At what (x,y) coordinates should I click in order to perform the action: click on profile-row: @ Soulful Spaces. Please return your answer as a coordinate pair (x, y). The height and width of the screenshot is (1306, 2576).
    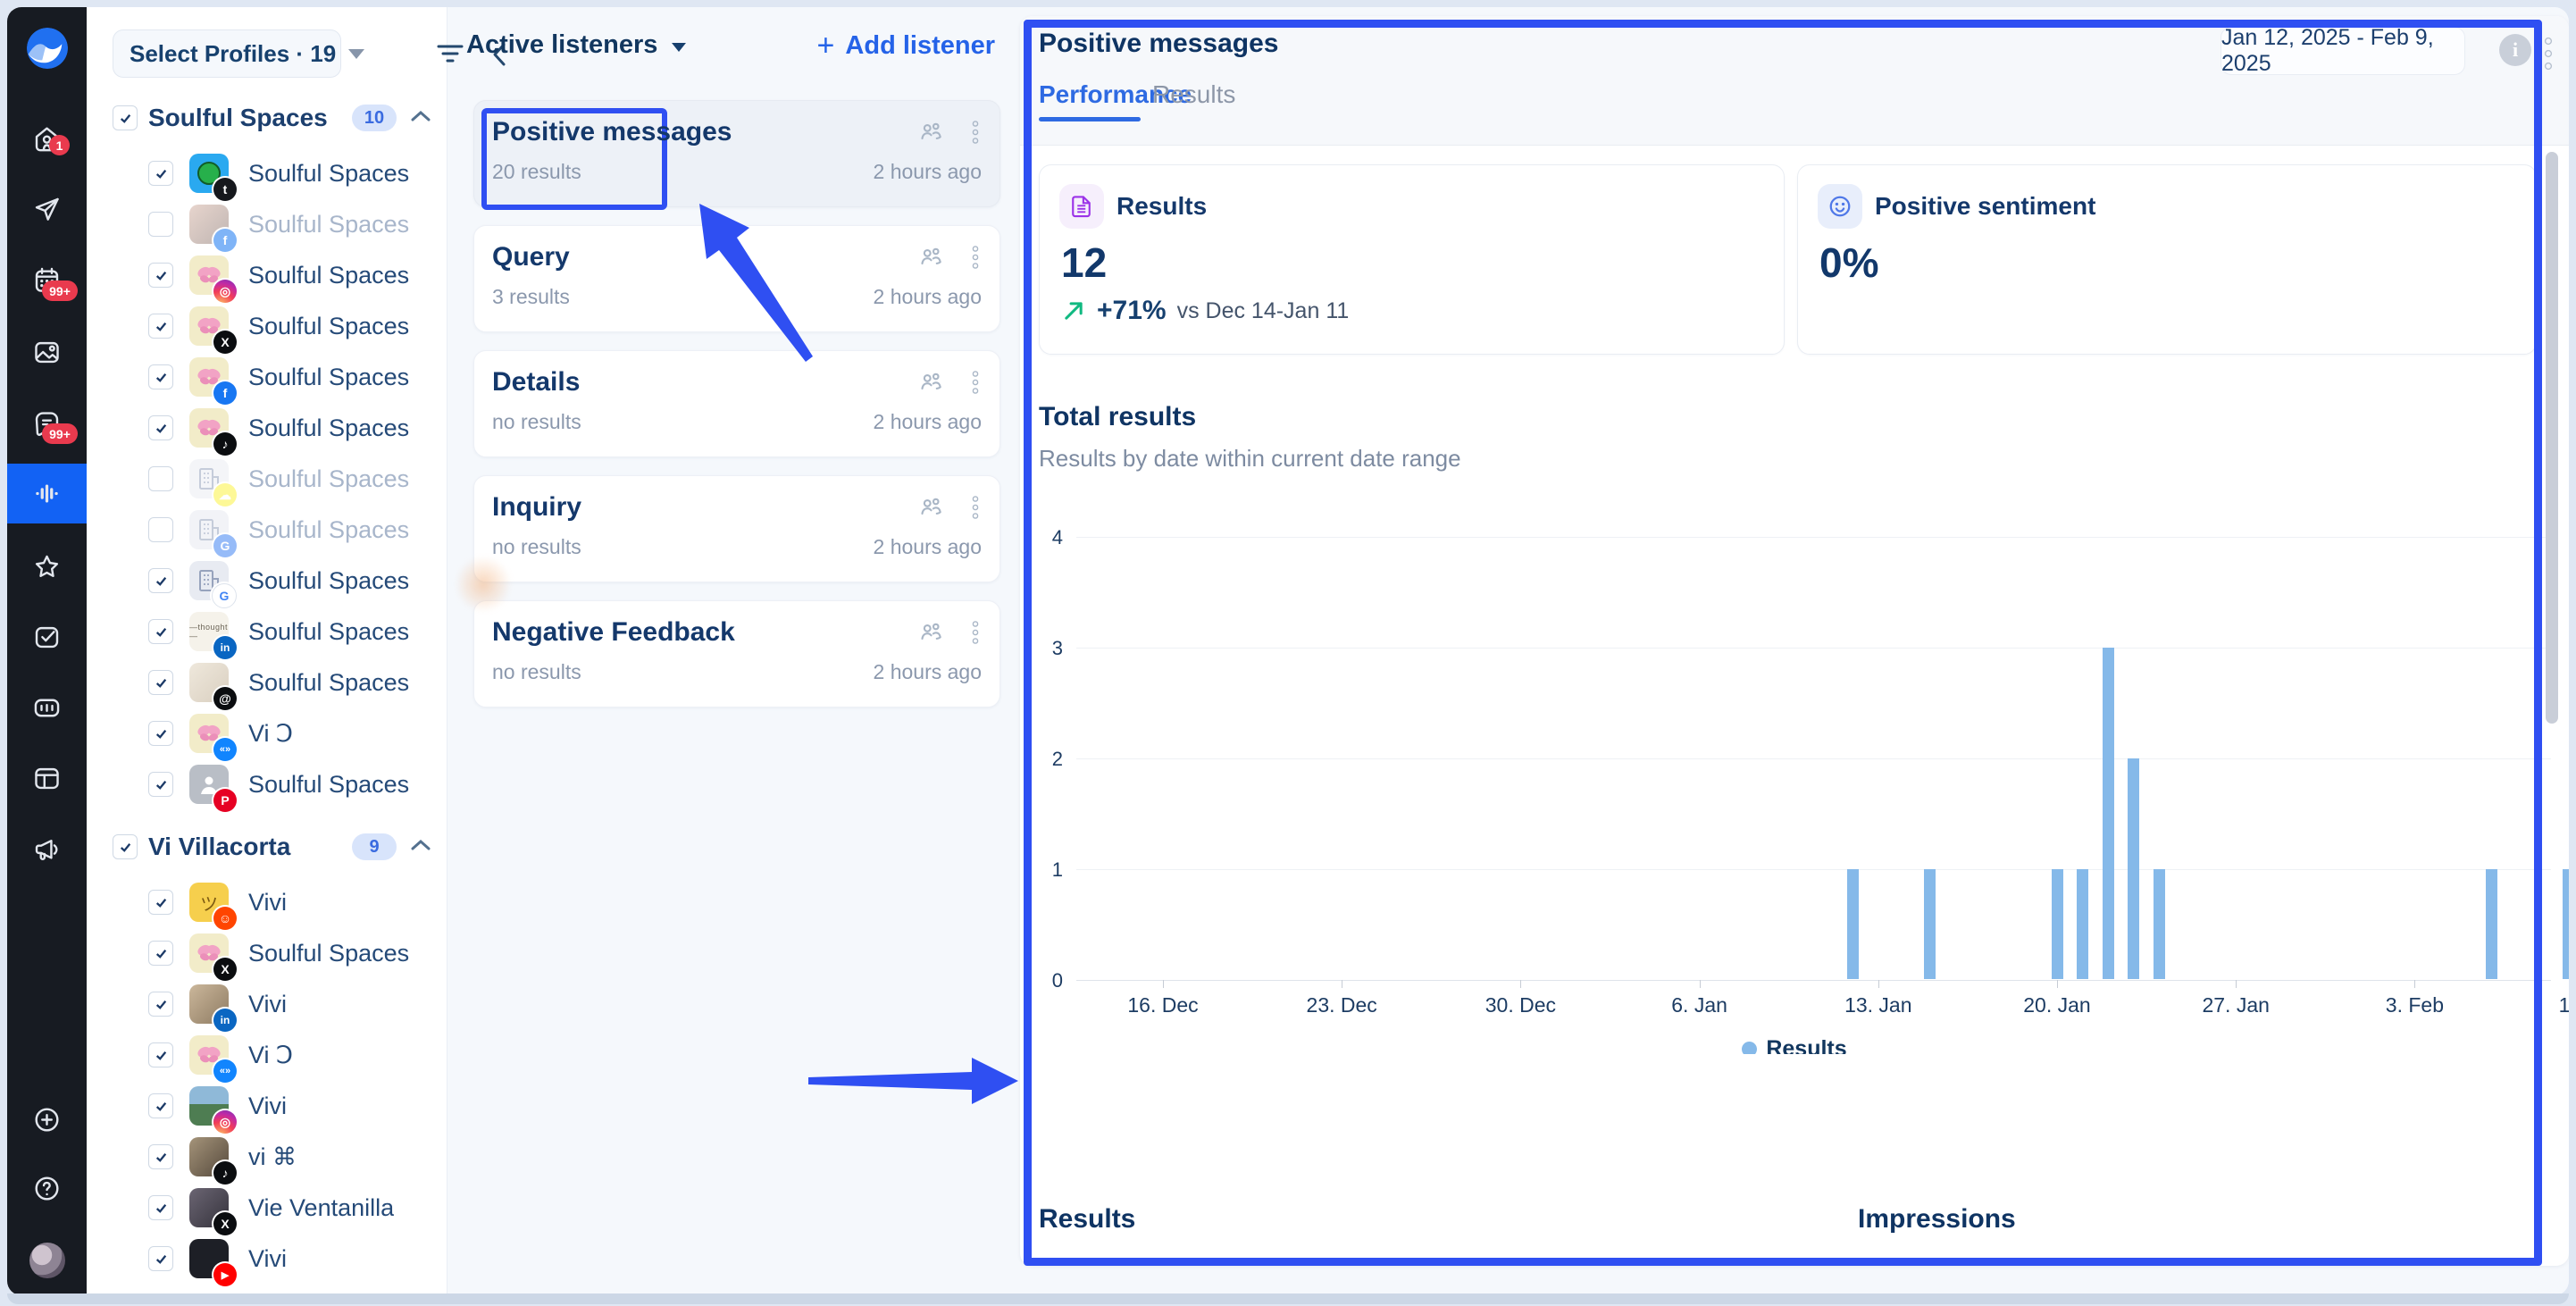
    Looking at the image, I should click on (267, 683).